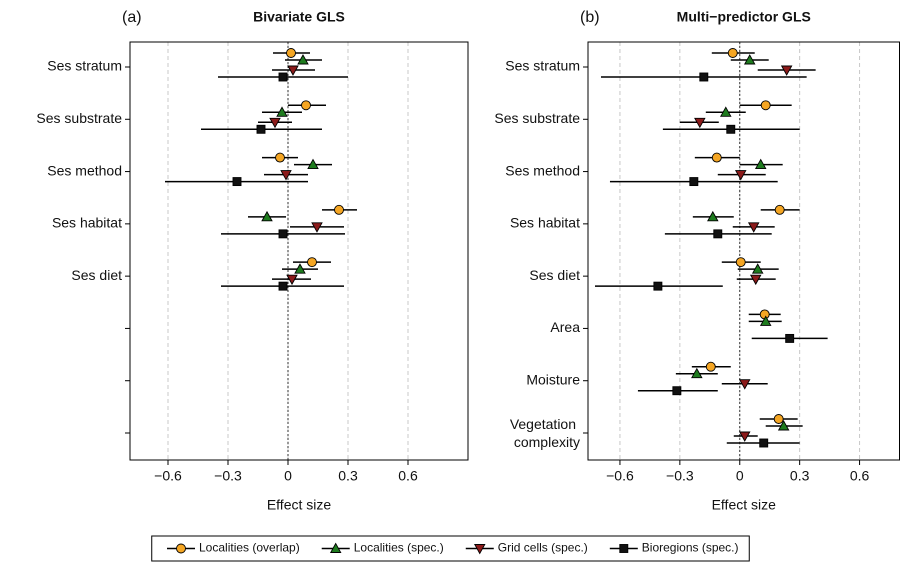 This screenshot has width=901, height=566. Describe the element at coordinates (565, 327) in the screenshot. I see `y-tick-label: Area` at that location.